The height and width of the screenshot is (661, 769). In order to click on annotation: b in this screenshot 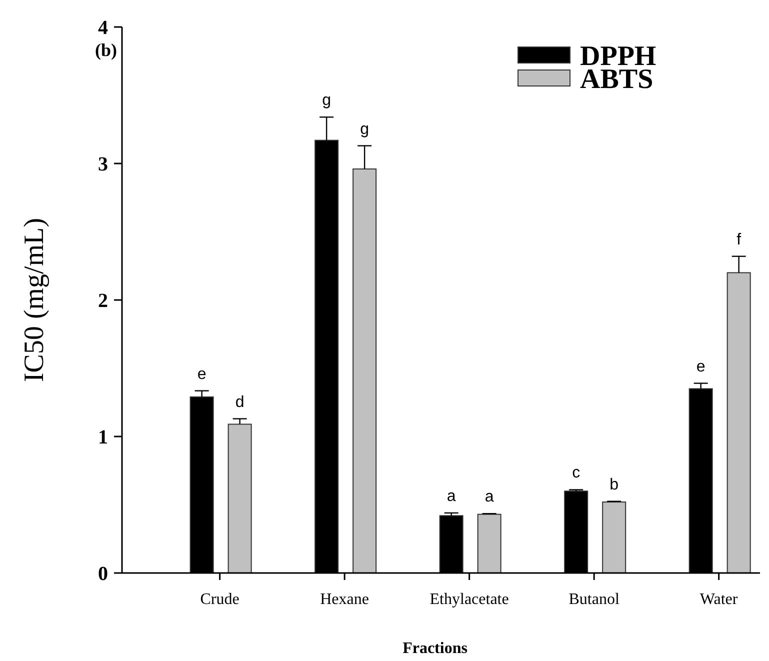, I will do `click(614, 485)`.